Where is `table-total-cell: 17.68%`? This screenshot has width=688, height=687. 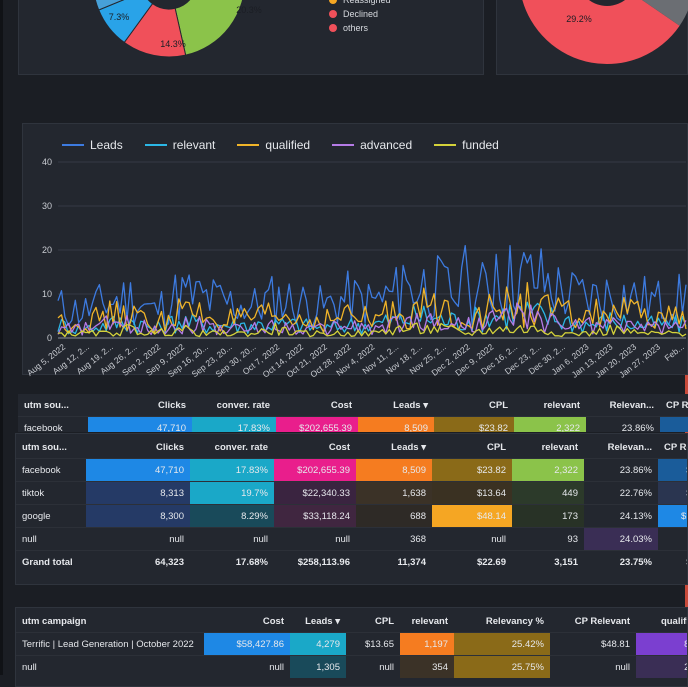 table-total-cell: 17.68% is located at coordinates (232, 561).